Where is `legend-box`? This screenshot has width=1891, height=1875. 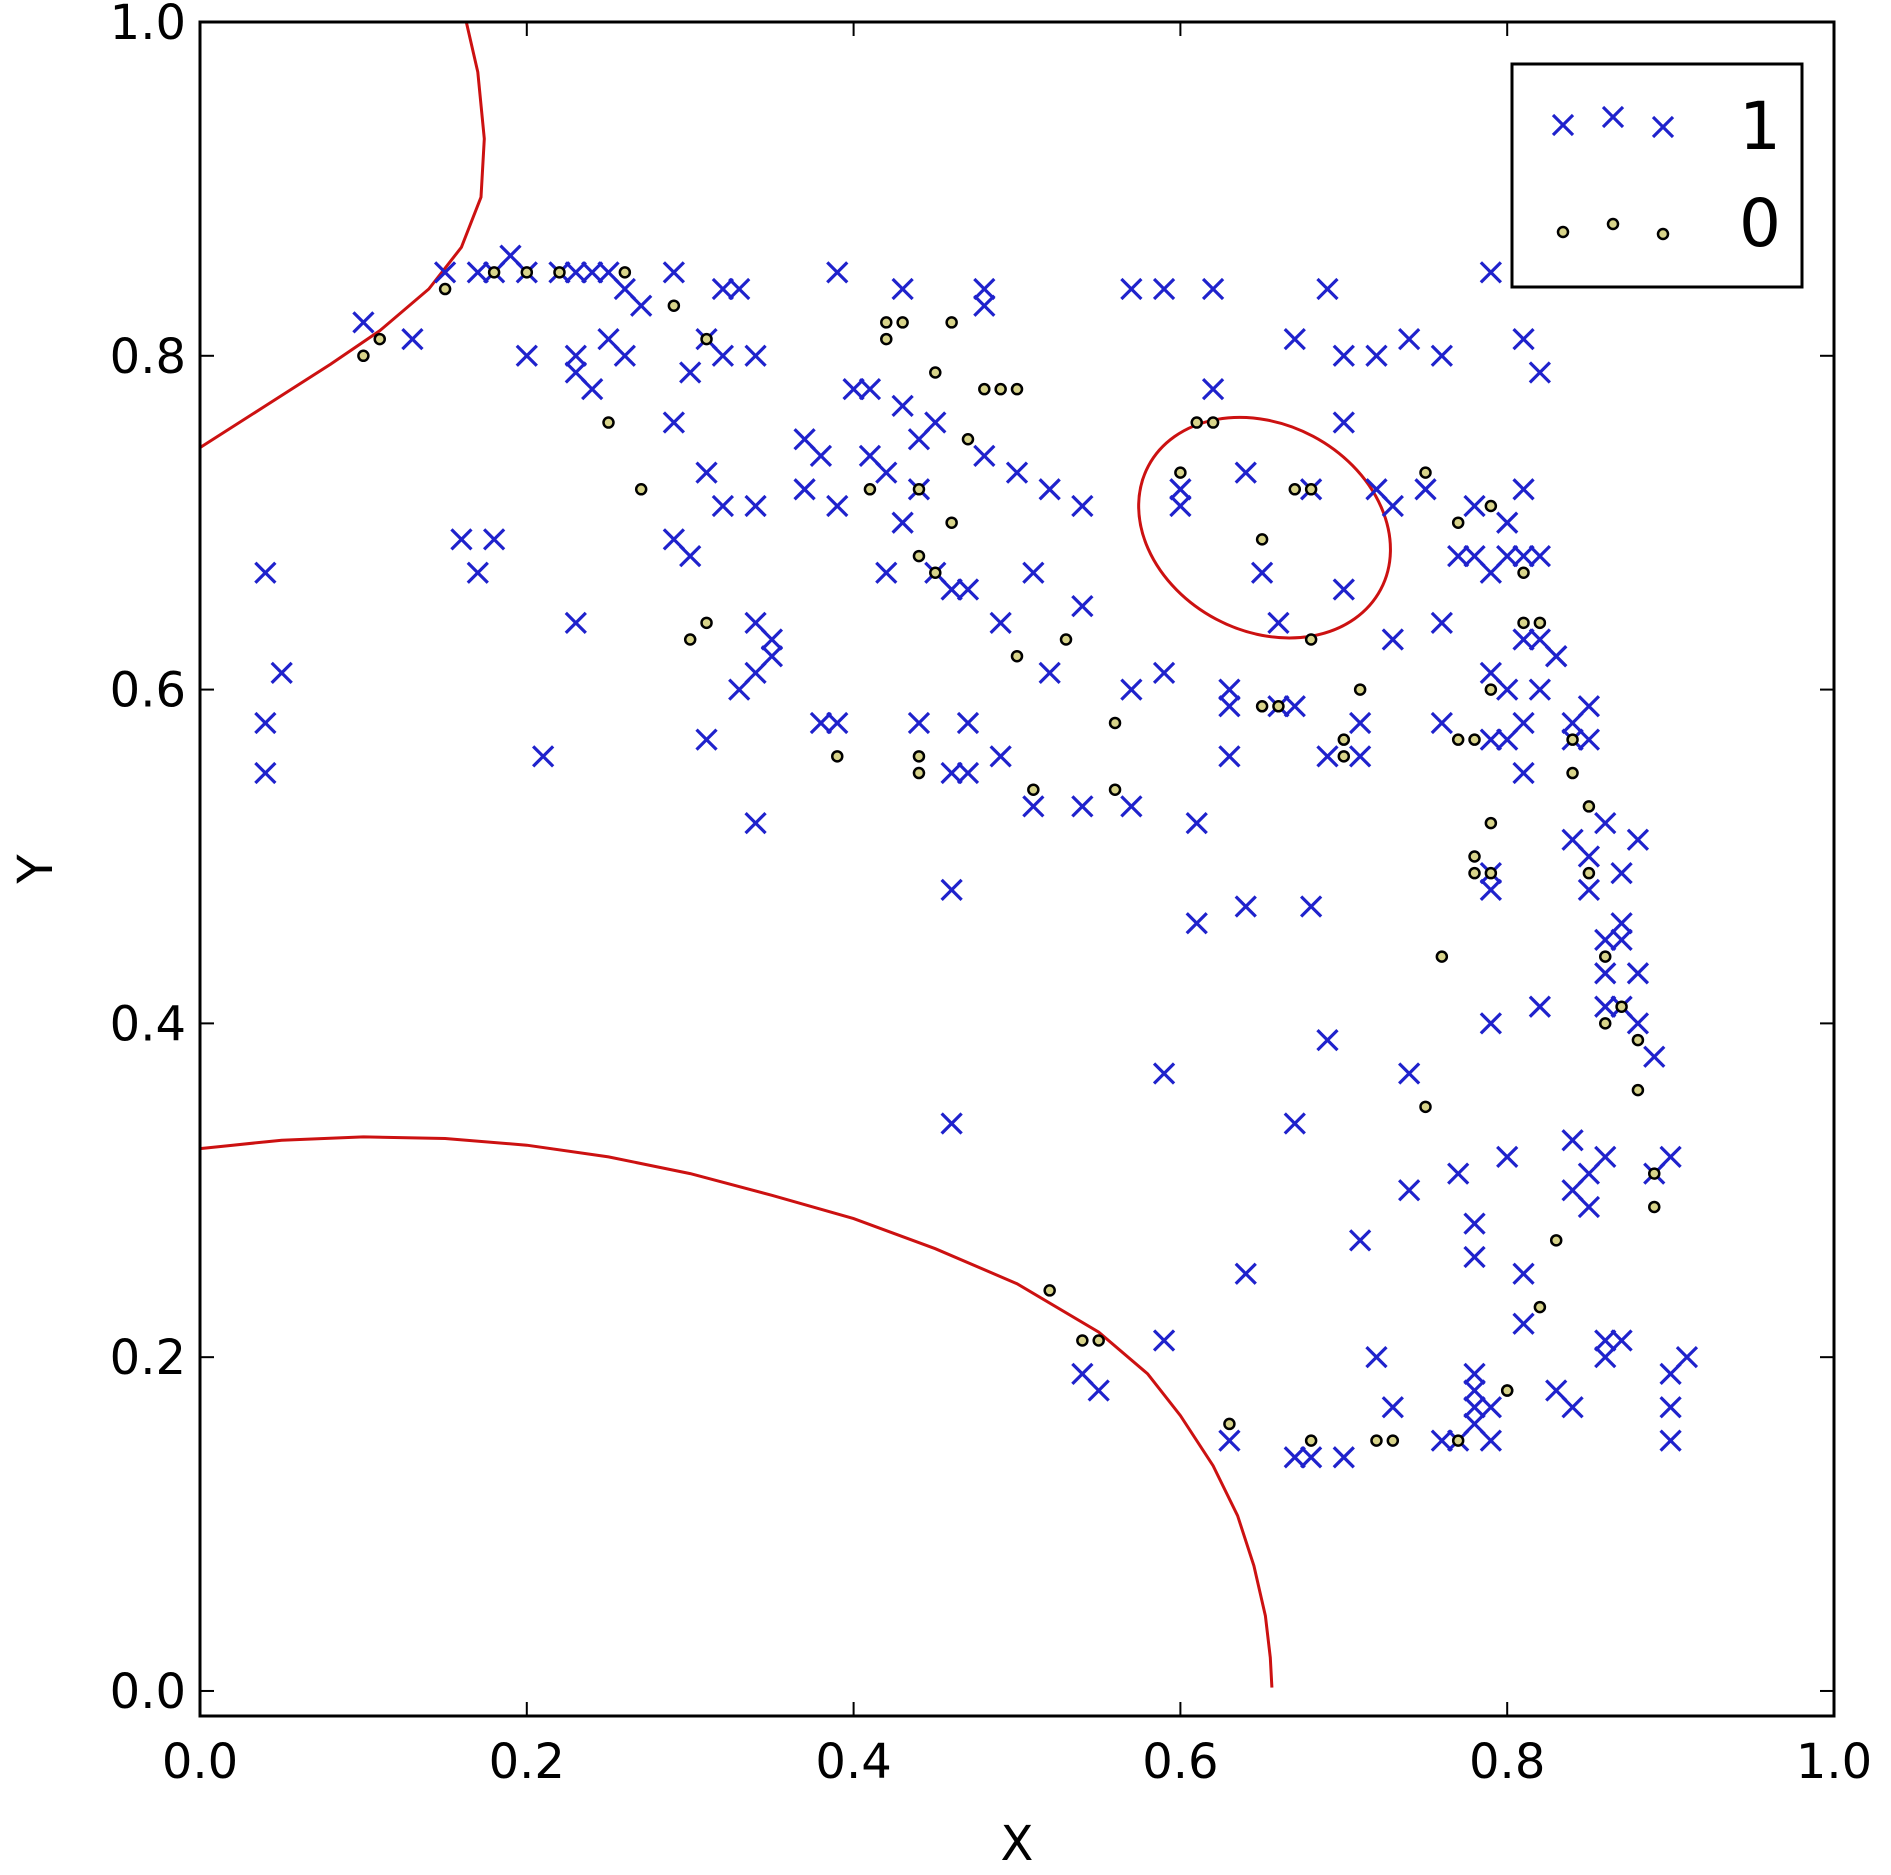 legend-box is located at coordinates (1657, 175).